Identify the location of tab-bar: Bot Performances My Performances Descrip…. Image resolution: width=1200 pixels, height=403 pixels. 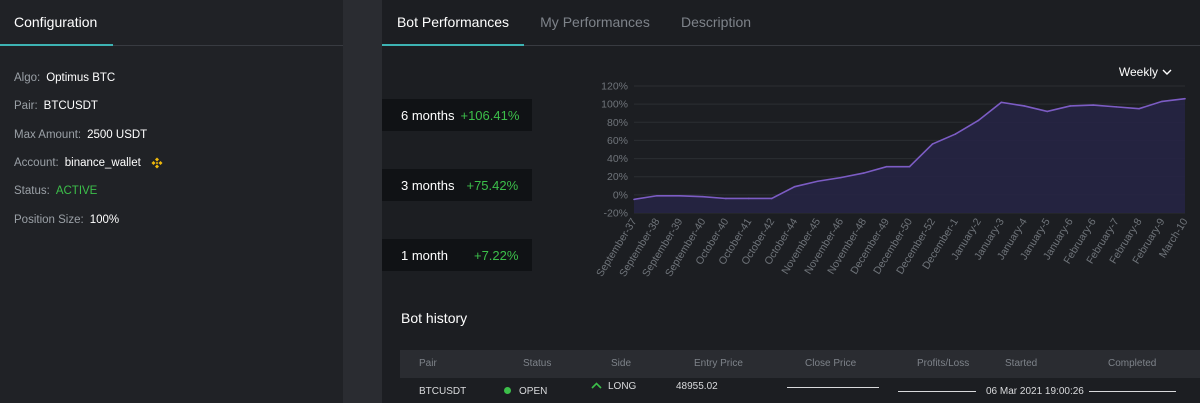
(791, 23).